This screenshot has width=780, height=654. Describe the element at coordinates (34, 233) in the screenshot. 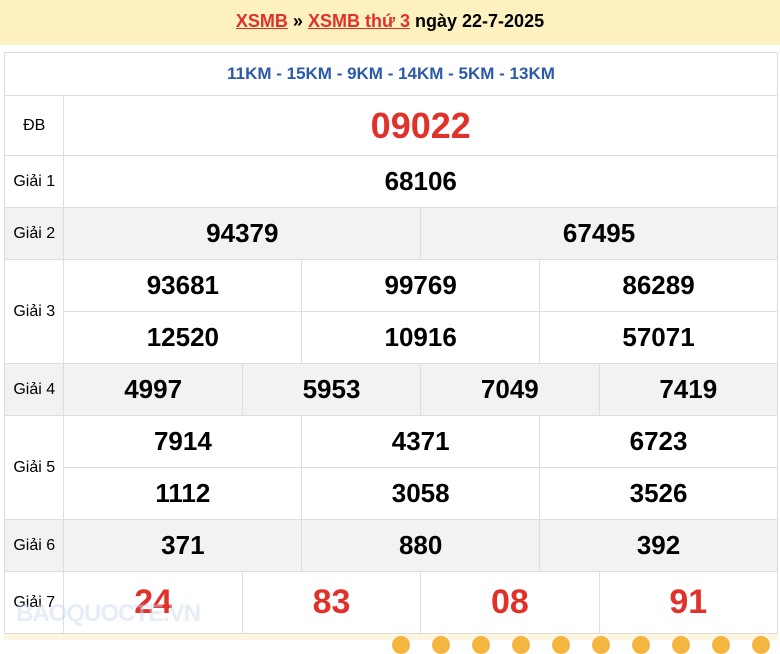

I see `prize-label: Giải 2` at that location.